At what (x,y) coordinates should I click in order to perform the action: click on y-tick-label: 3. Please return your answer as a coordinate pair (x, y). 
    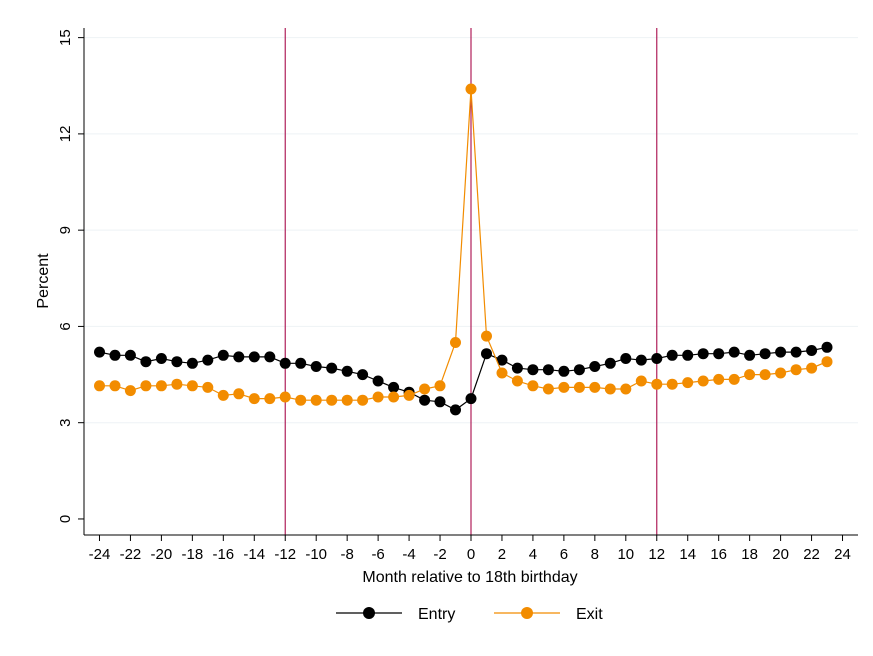
    Looking at the image, I should click on (65, 423).